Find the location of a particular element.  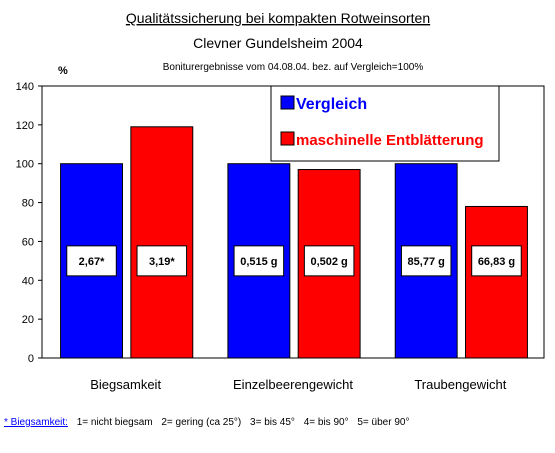

y-tick-label: 0 is located at coordinates (31, 359).